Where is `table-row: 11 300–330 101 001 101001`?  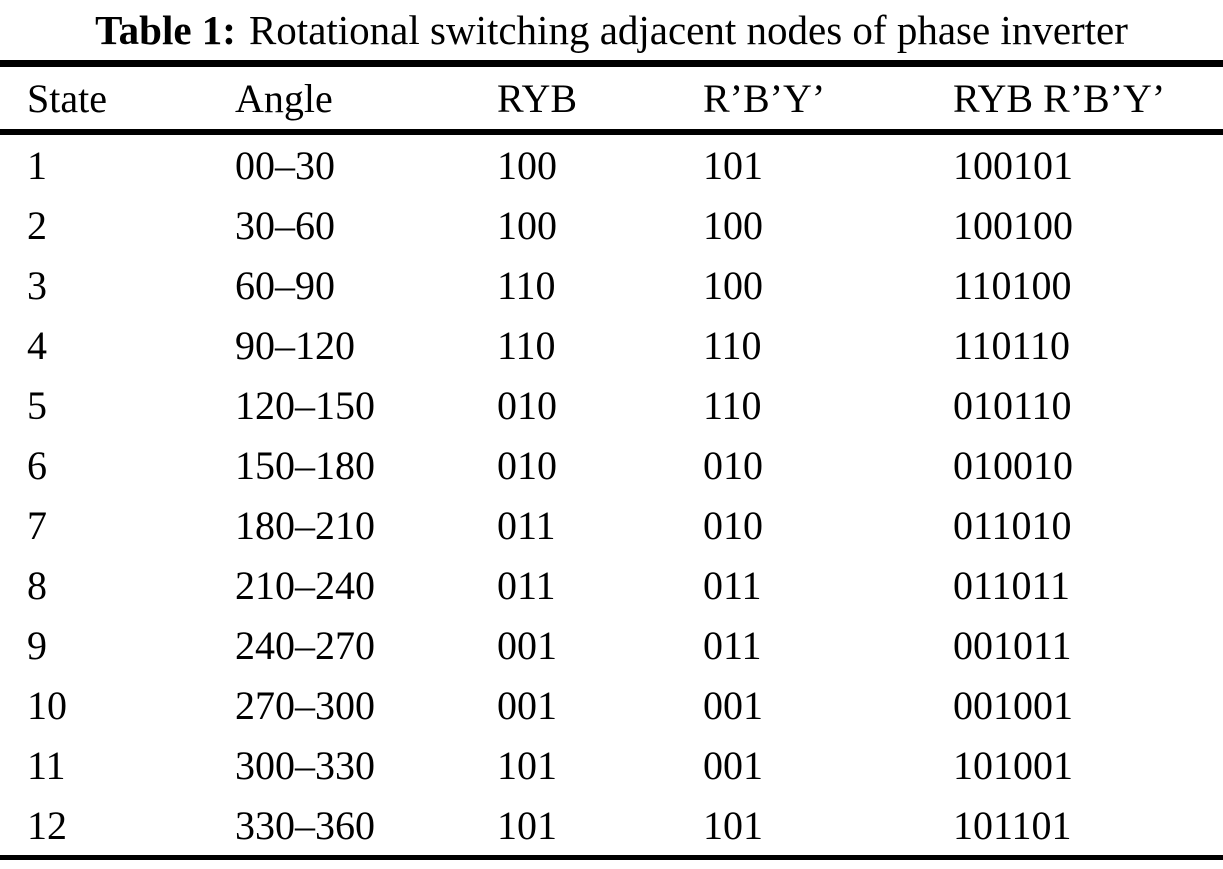 table-row: 11 300–330 101 001 101001 is located at coordinates (611, 765).